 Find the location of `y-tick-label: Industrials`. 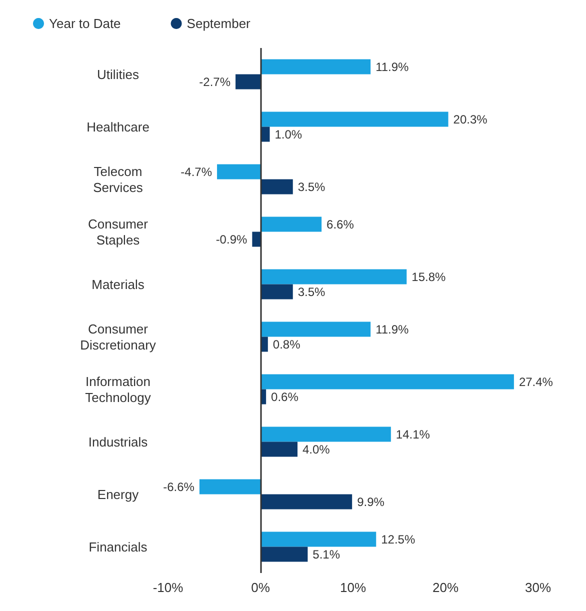

y-tick-label: Industrials is located at coordinates (118, 442).